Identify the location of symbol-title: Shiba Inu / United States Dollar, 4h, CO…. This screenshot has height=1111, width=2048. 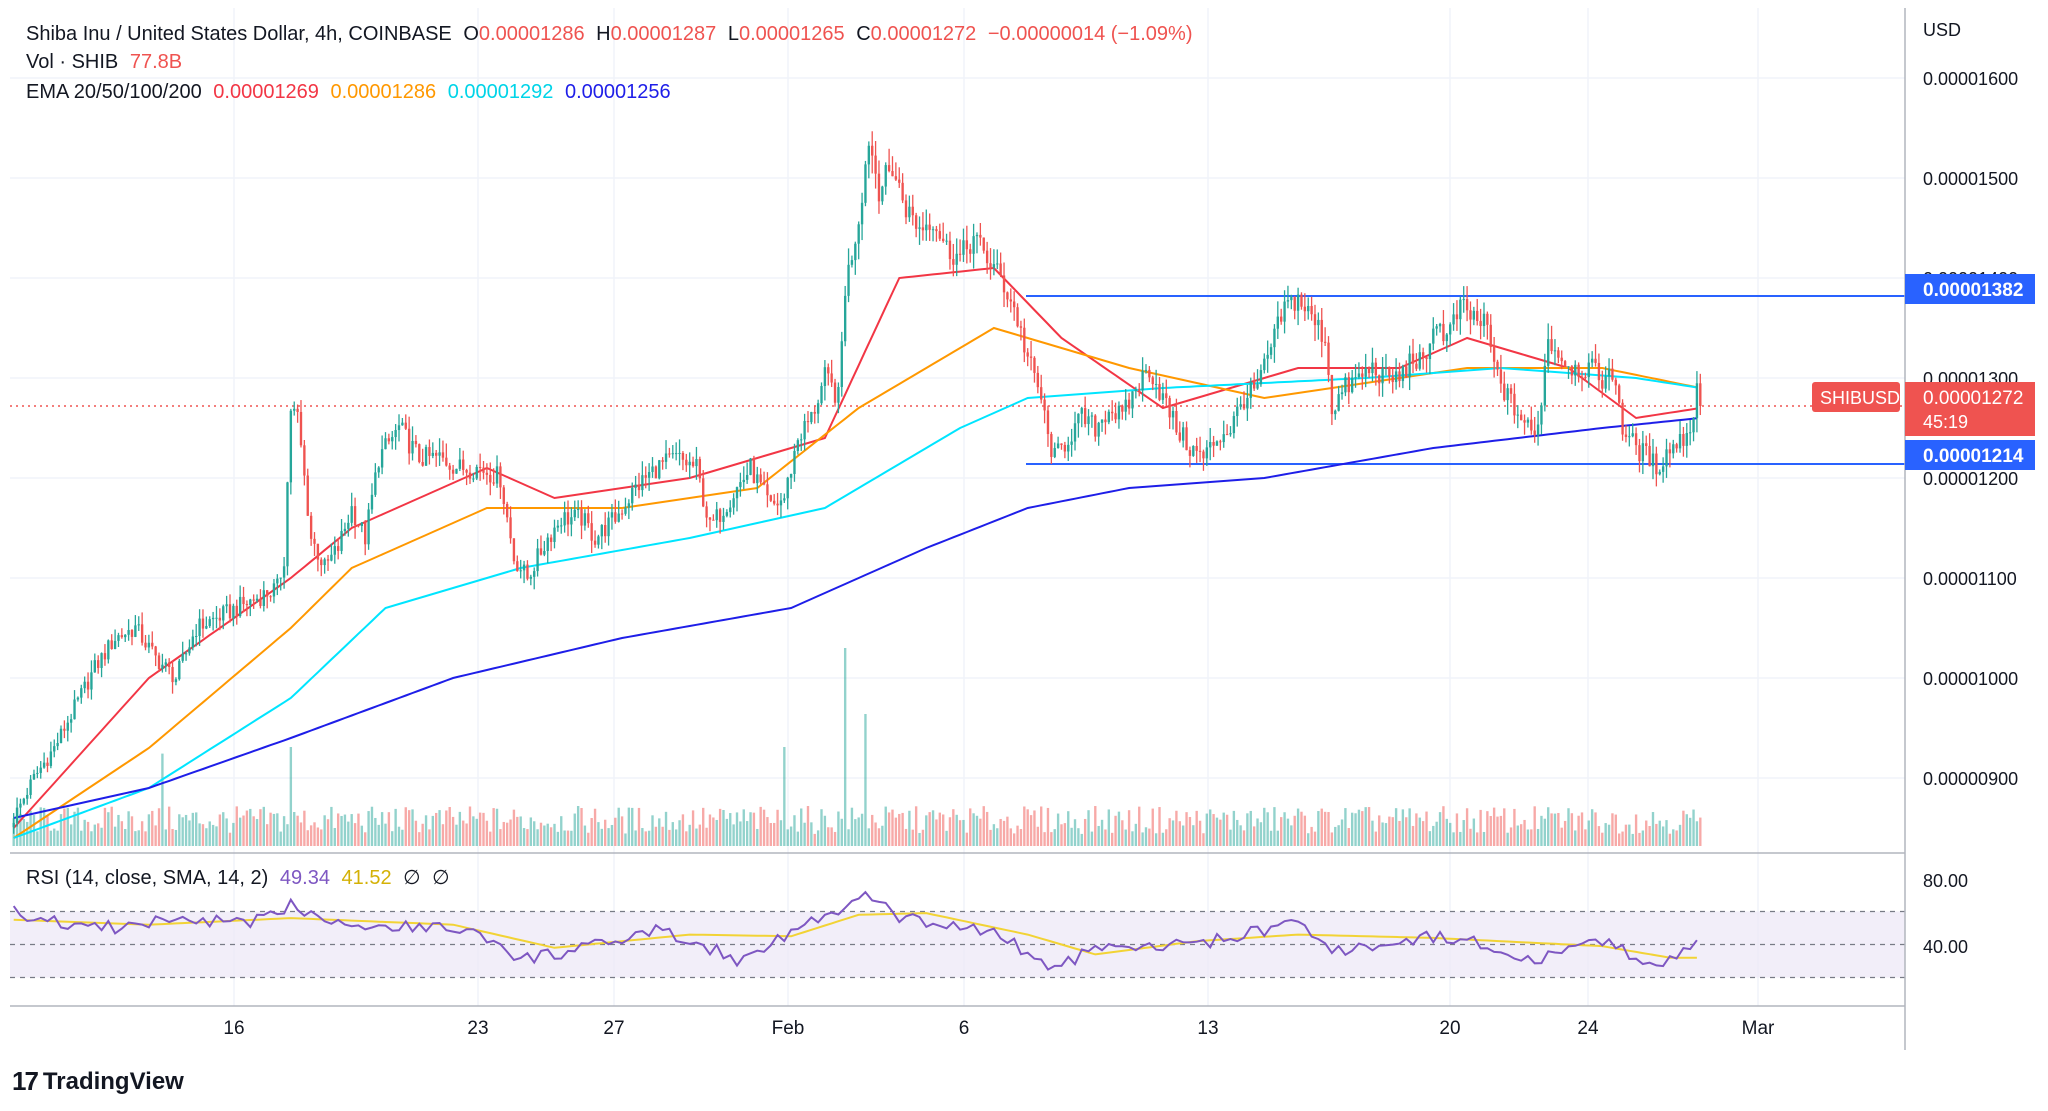
(239, 34).